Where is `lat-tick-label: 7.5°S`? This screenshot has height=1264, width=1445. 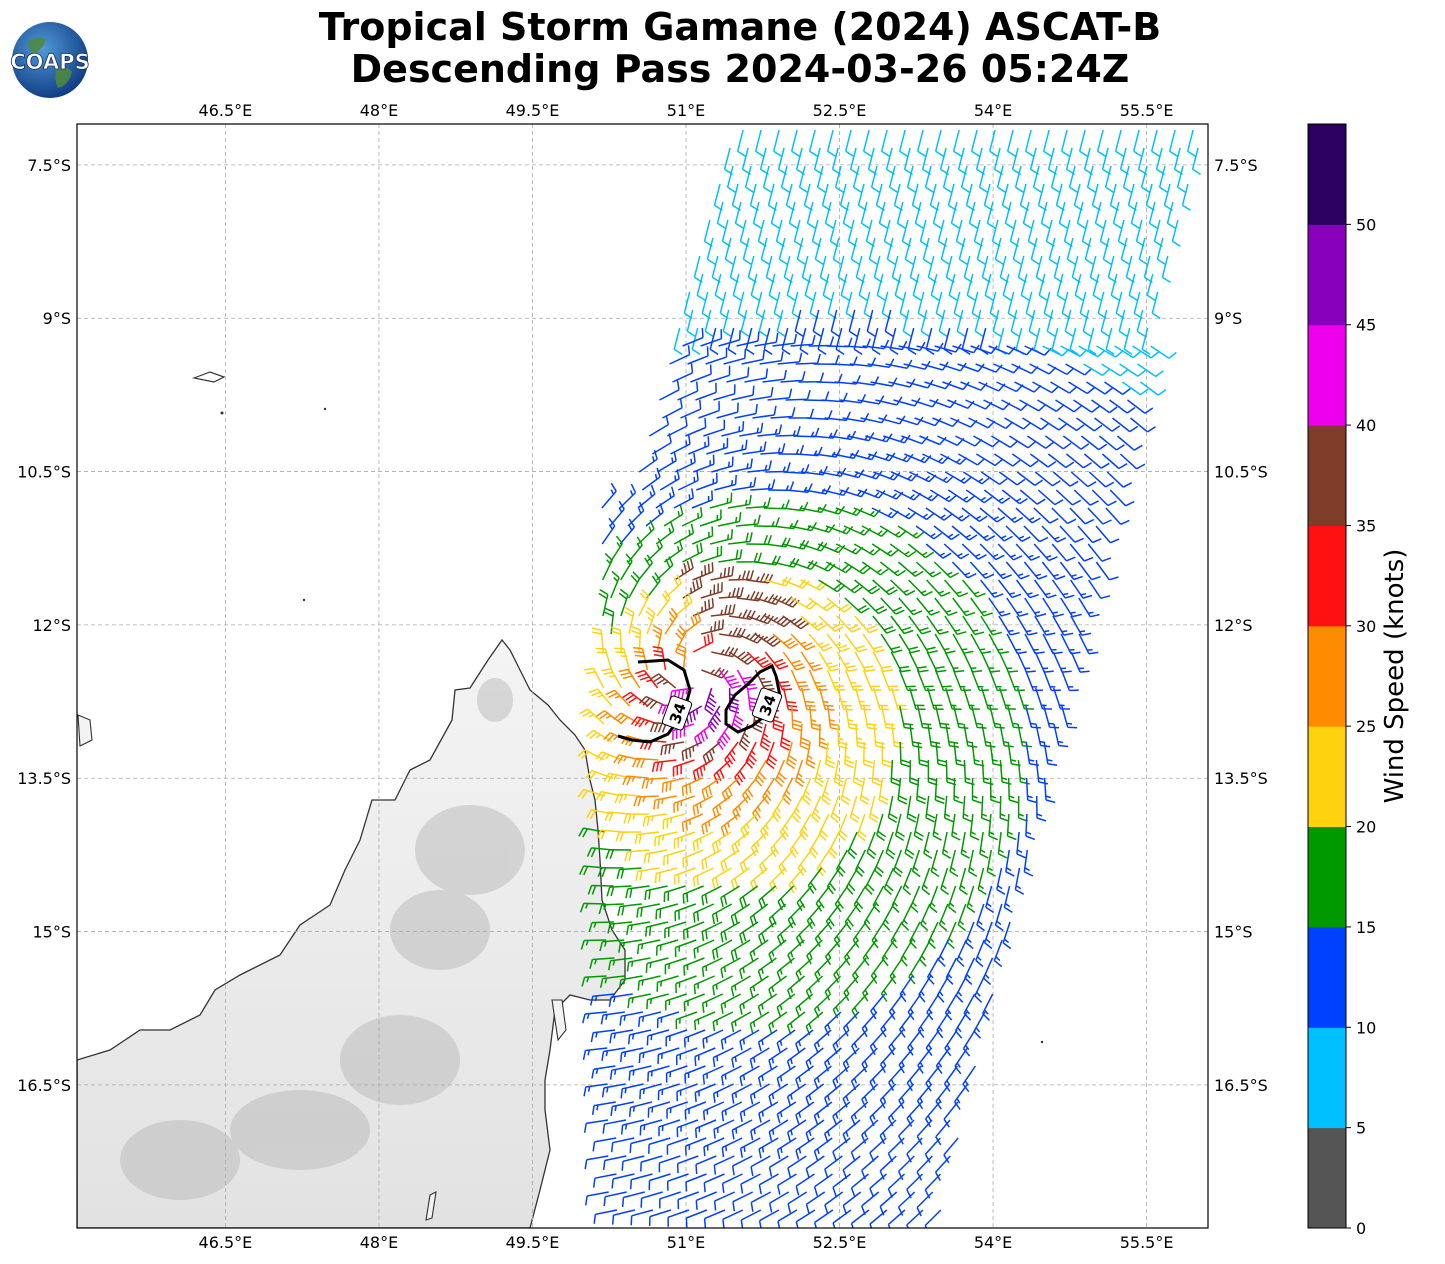 lat-tick-label: 7.5°S is located at coordinates (49, 165).